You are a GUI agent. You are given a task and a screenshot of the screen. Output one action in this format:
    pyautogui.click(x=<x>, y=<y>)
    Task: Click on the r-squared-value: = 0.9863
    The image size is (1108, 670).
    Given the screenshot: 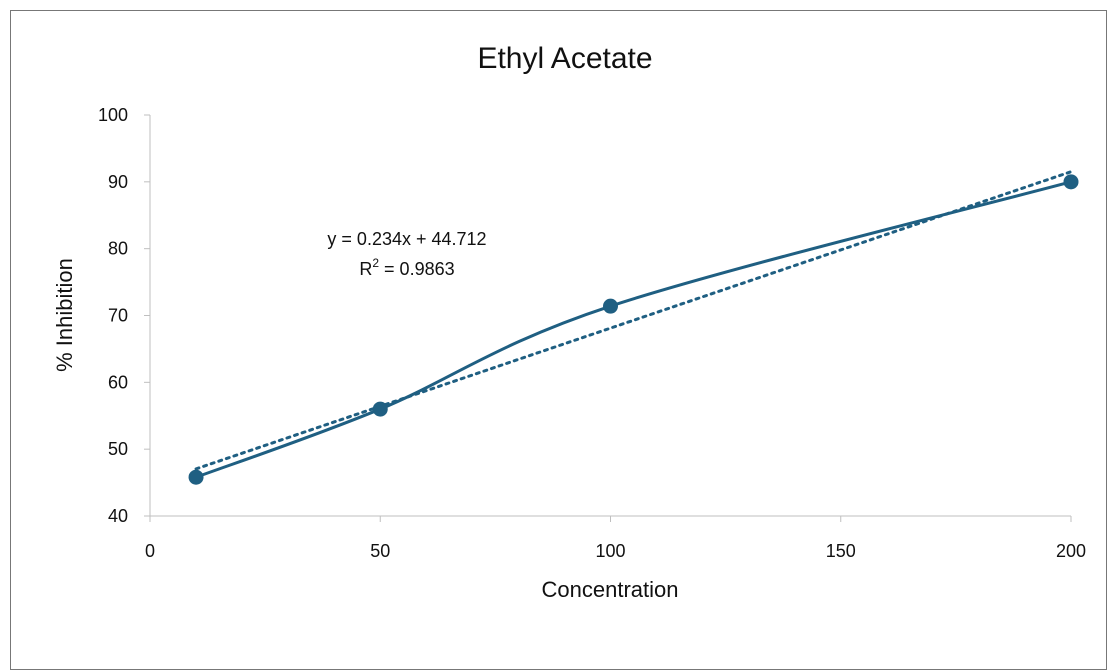 What is the action you would take?
    pyautogui.click(x=417, y=269)
    